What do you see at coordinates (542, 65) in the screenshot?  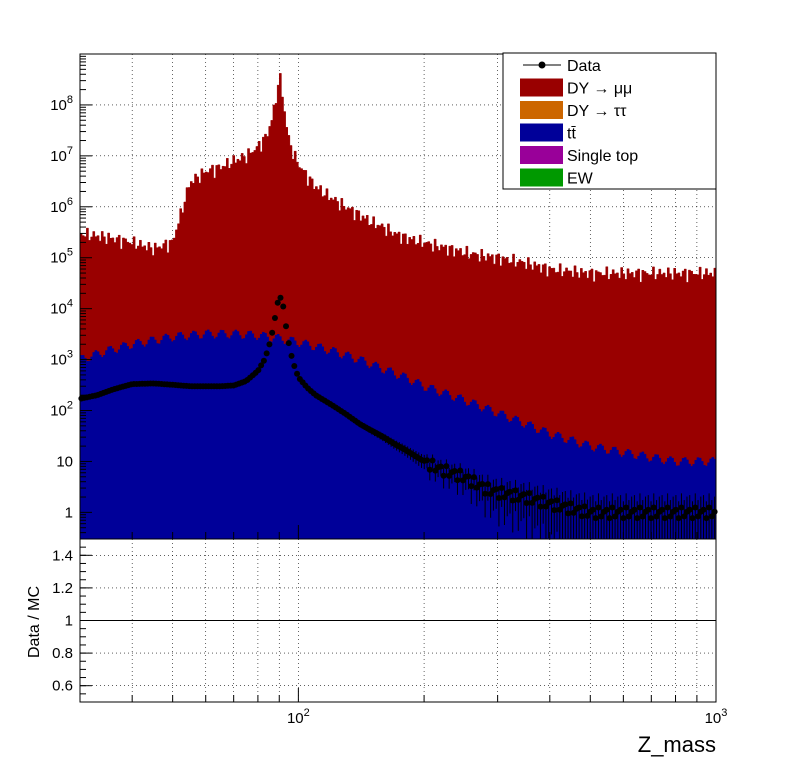 I see `legend-data-marker` at bounding box center [542, 65].